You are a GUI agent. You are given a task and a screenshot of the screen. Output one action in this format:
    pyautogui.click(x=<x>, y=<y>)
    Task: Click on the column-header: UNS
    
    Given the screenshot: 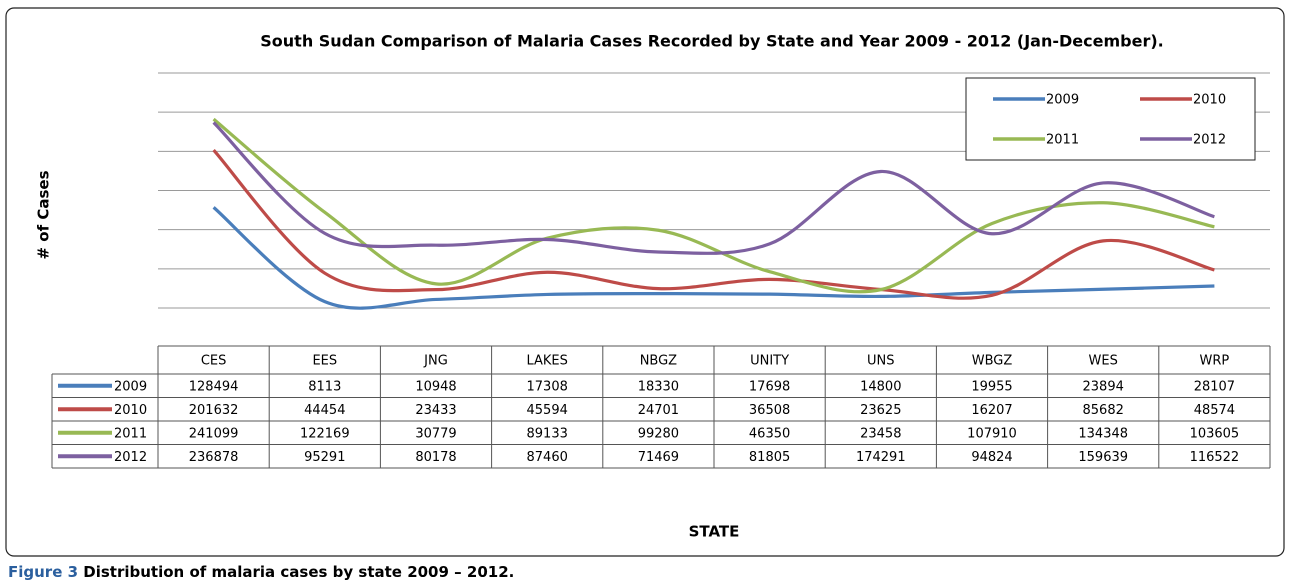 What is the action you would take?
    pyautogui.click(x=881, y=361)
    